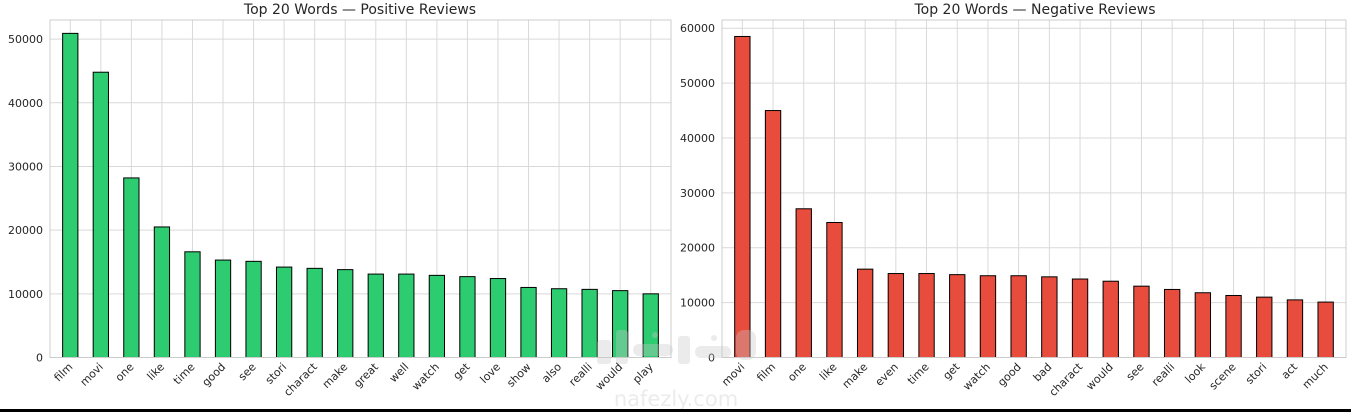 The width and height of the screenshot is (1351, 416). I want to click on bar-love, so click(498, 318).